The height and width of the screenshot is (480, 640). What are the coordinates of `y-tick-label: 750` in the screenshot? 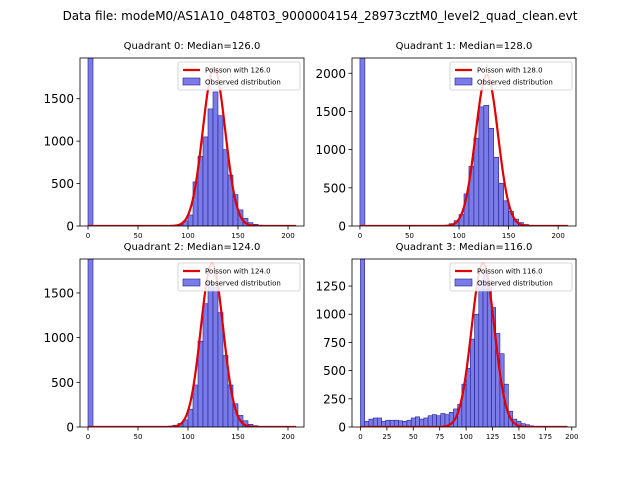 It's located at (334, 343).